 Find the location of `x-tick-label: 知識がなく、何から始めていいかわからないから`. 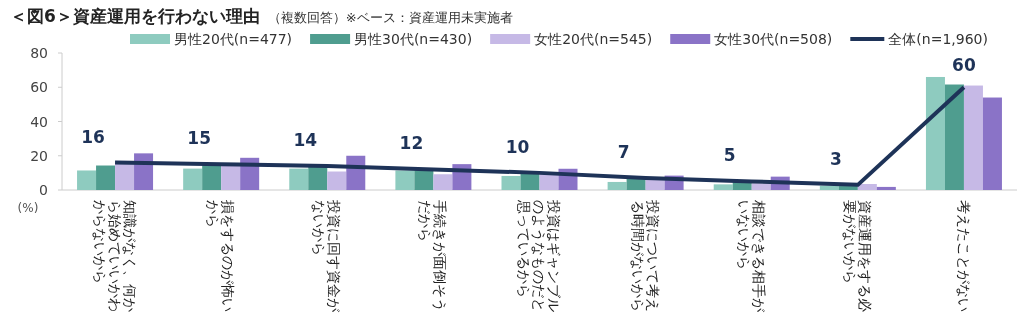

x-tick-label: 知識がなく、何から始めていいかわからないから is located at coordinates (114, 256).